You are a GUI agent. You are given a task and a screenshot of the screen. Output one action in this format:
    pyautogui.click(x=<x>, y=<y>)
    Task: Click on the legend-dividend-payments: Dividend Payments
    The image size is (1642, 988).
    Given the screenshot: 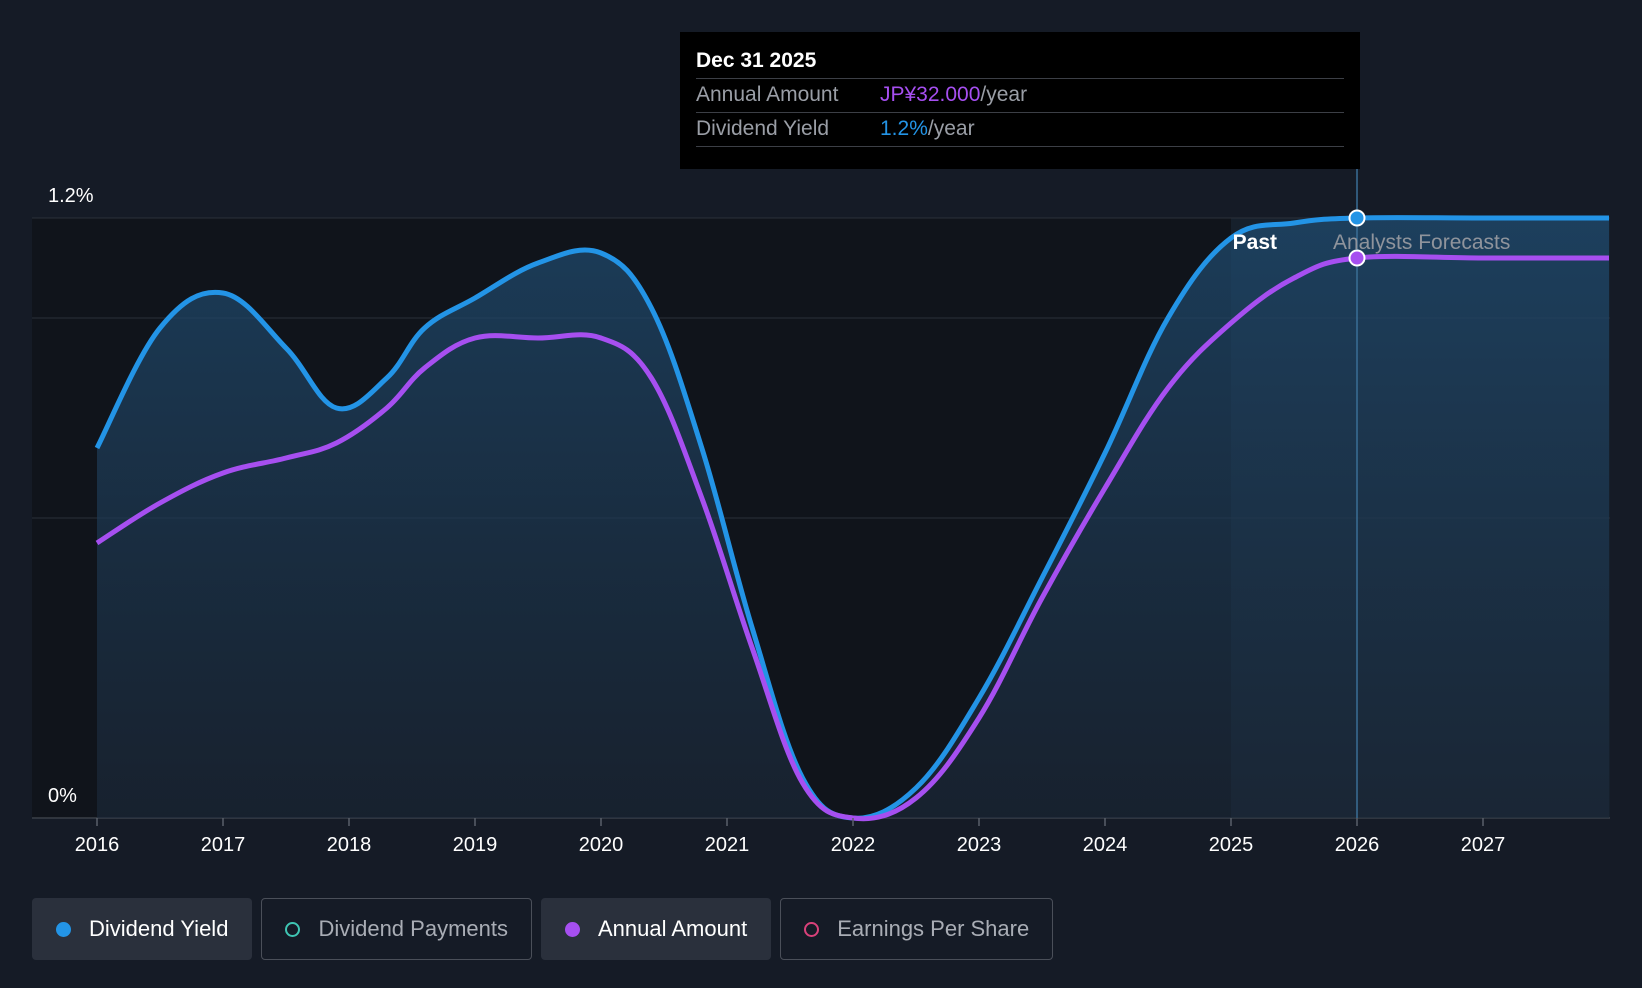 What is the action you would take?
    pyautogui.click(x=396, y=929)
    